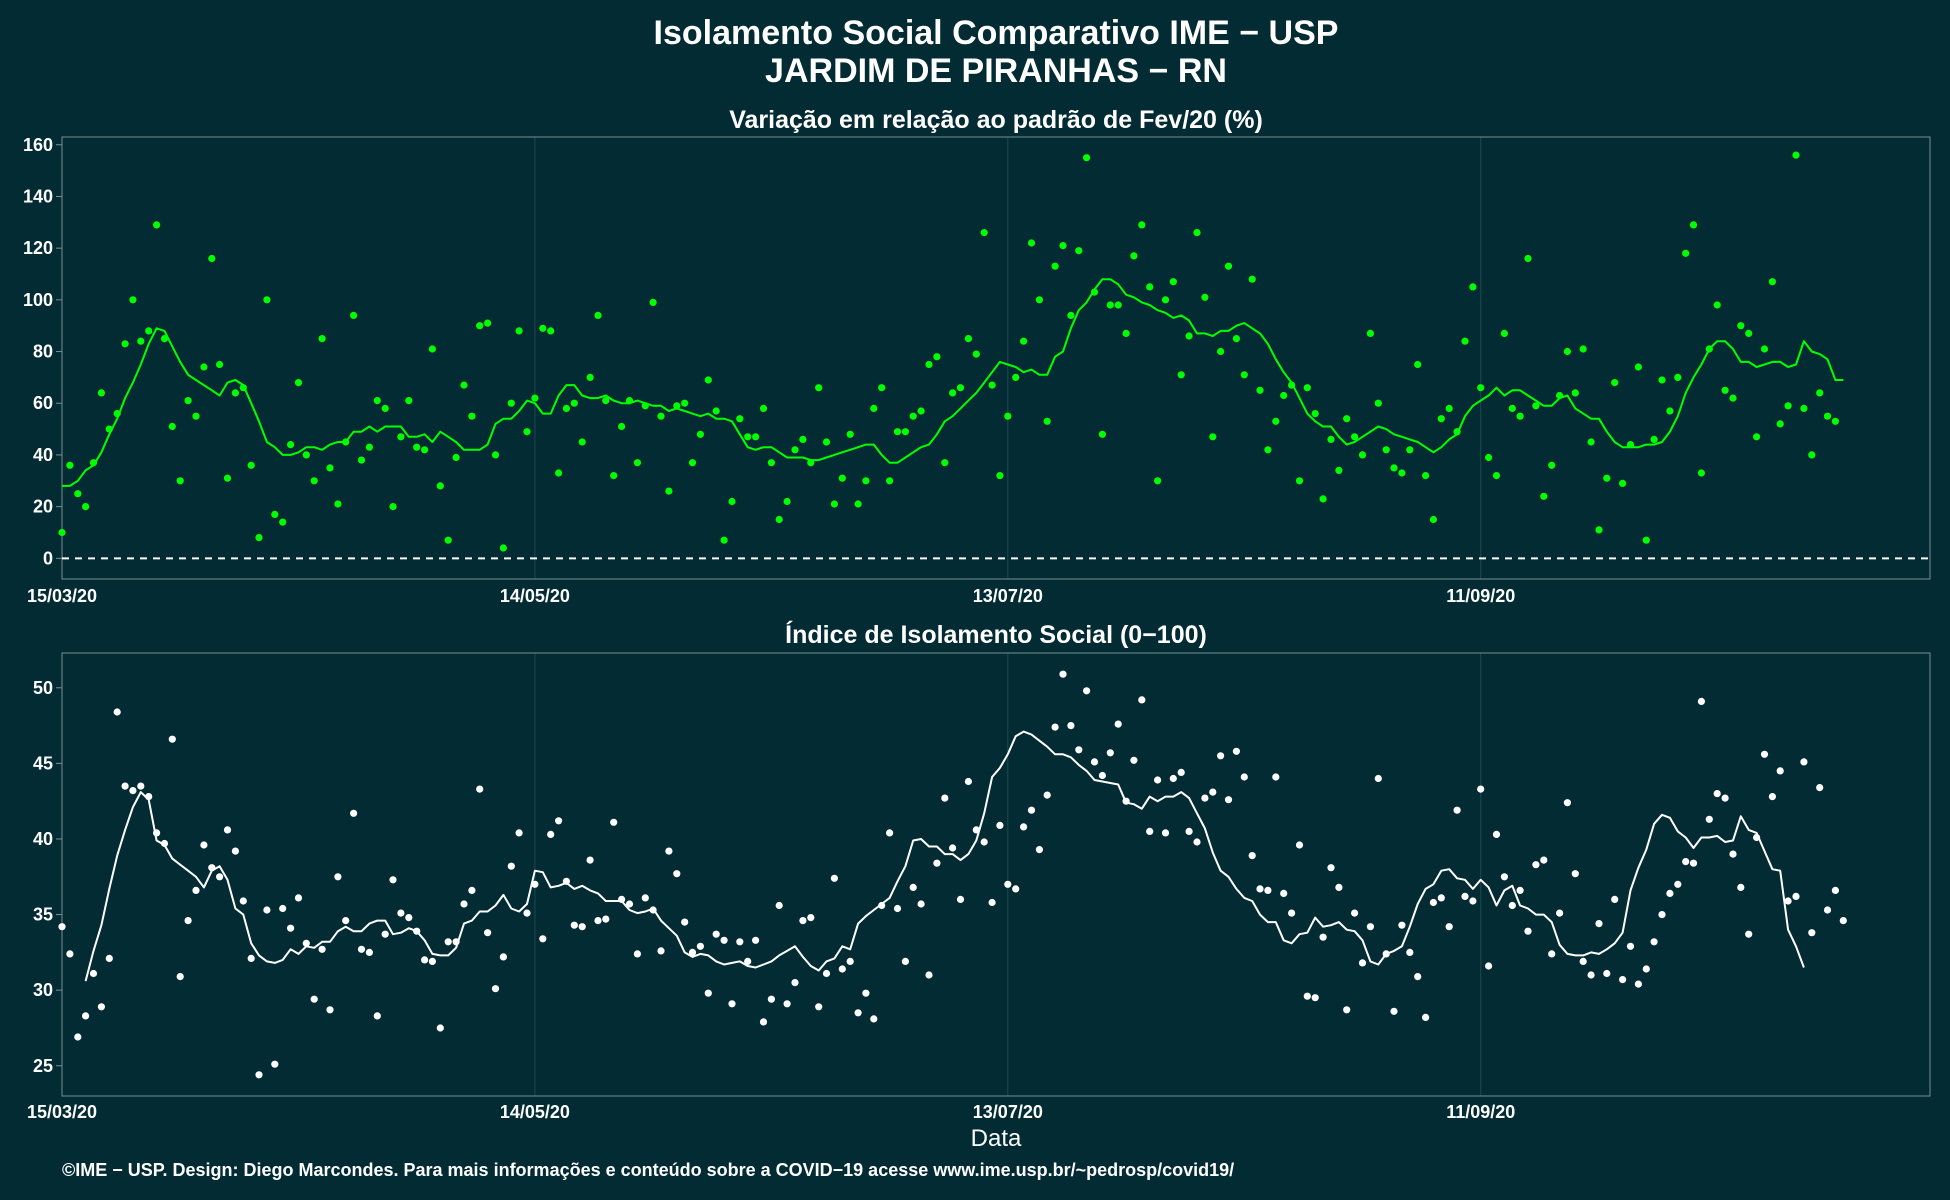 Image resolution: width=1950 pixels, height=1200 pixels. What do you see at coordinates (38, 145) in the screenshot?
I see `y-tick-label: 160` at bounding box center [38, 145].